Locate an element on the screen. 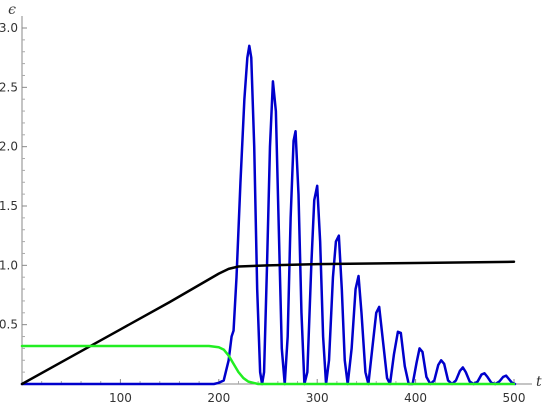 This screenshot has width=545, height=413. x-tick-label: 200 is located at coordinates (218, 398).